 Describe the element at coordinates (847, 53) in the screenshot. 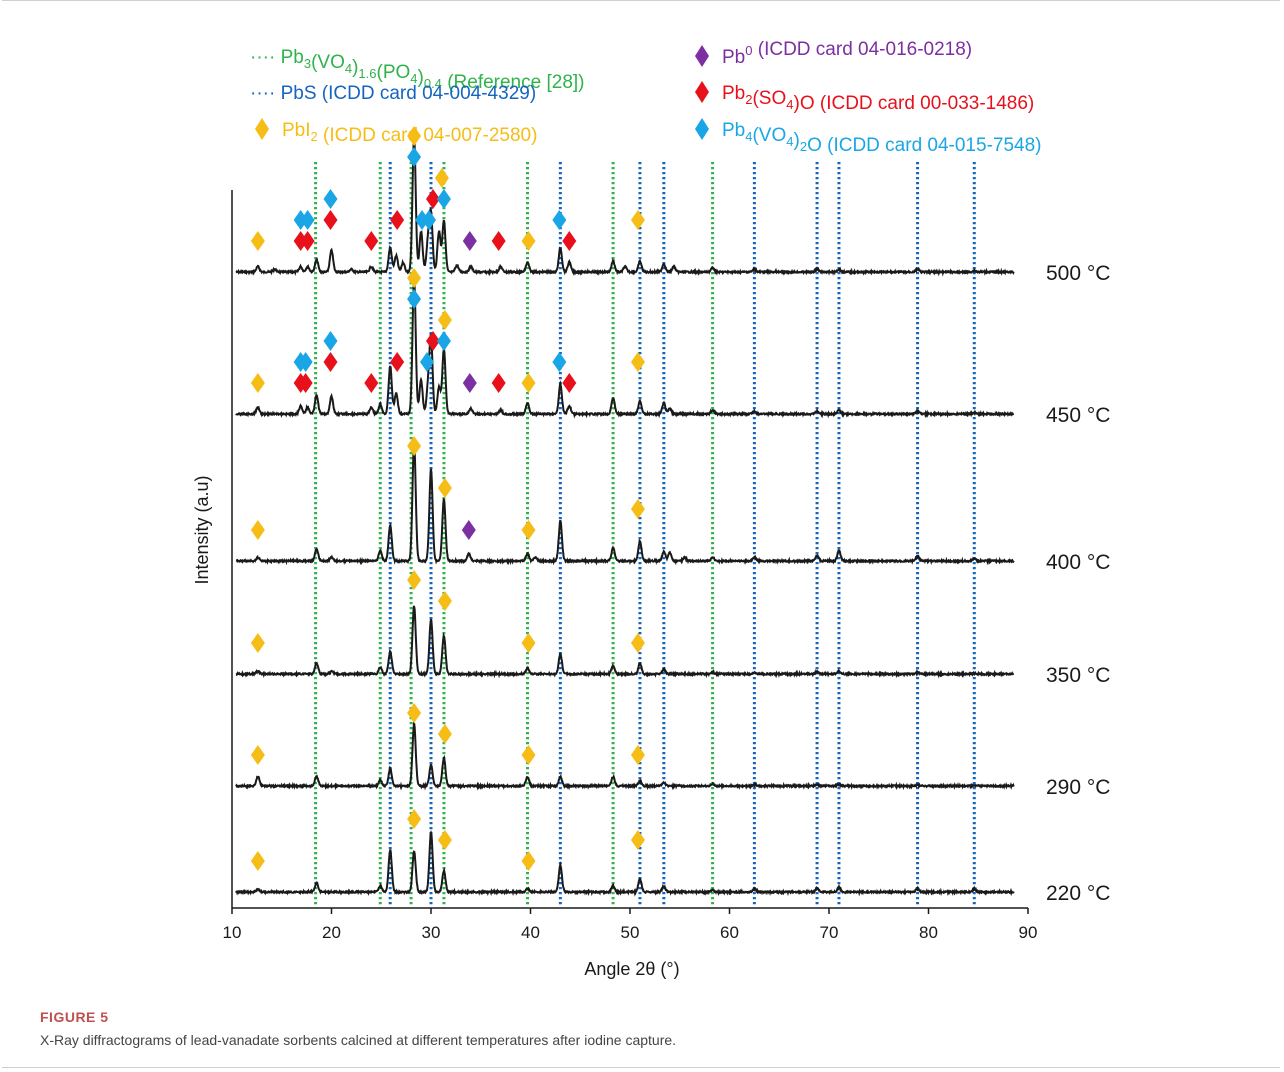

I see `legend-item-purple: Pb0 (ICDD card 04-016-0218)` at that location.